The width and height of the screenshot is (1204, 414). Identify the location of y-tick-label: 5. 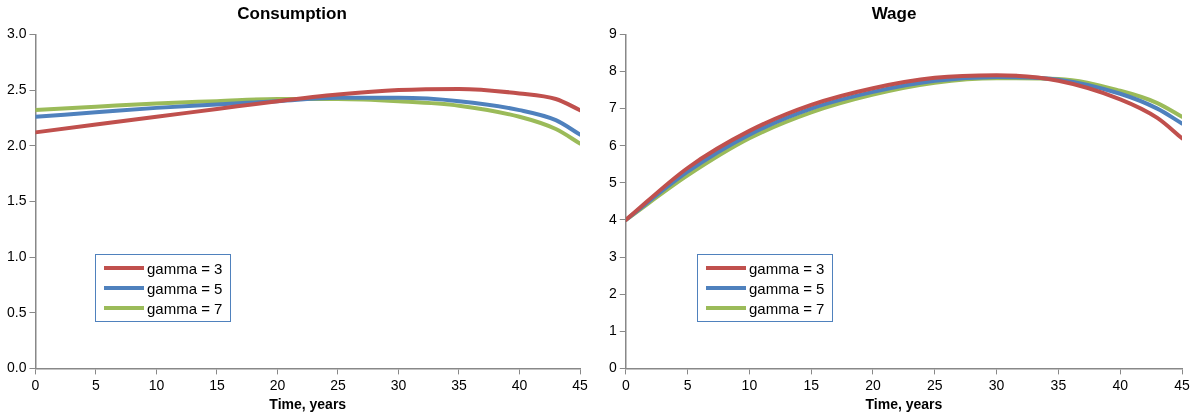
(612, 181).